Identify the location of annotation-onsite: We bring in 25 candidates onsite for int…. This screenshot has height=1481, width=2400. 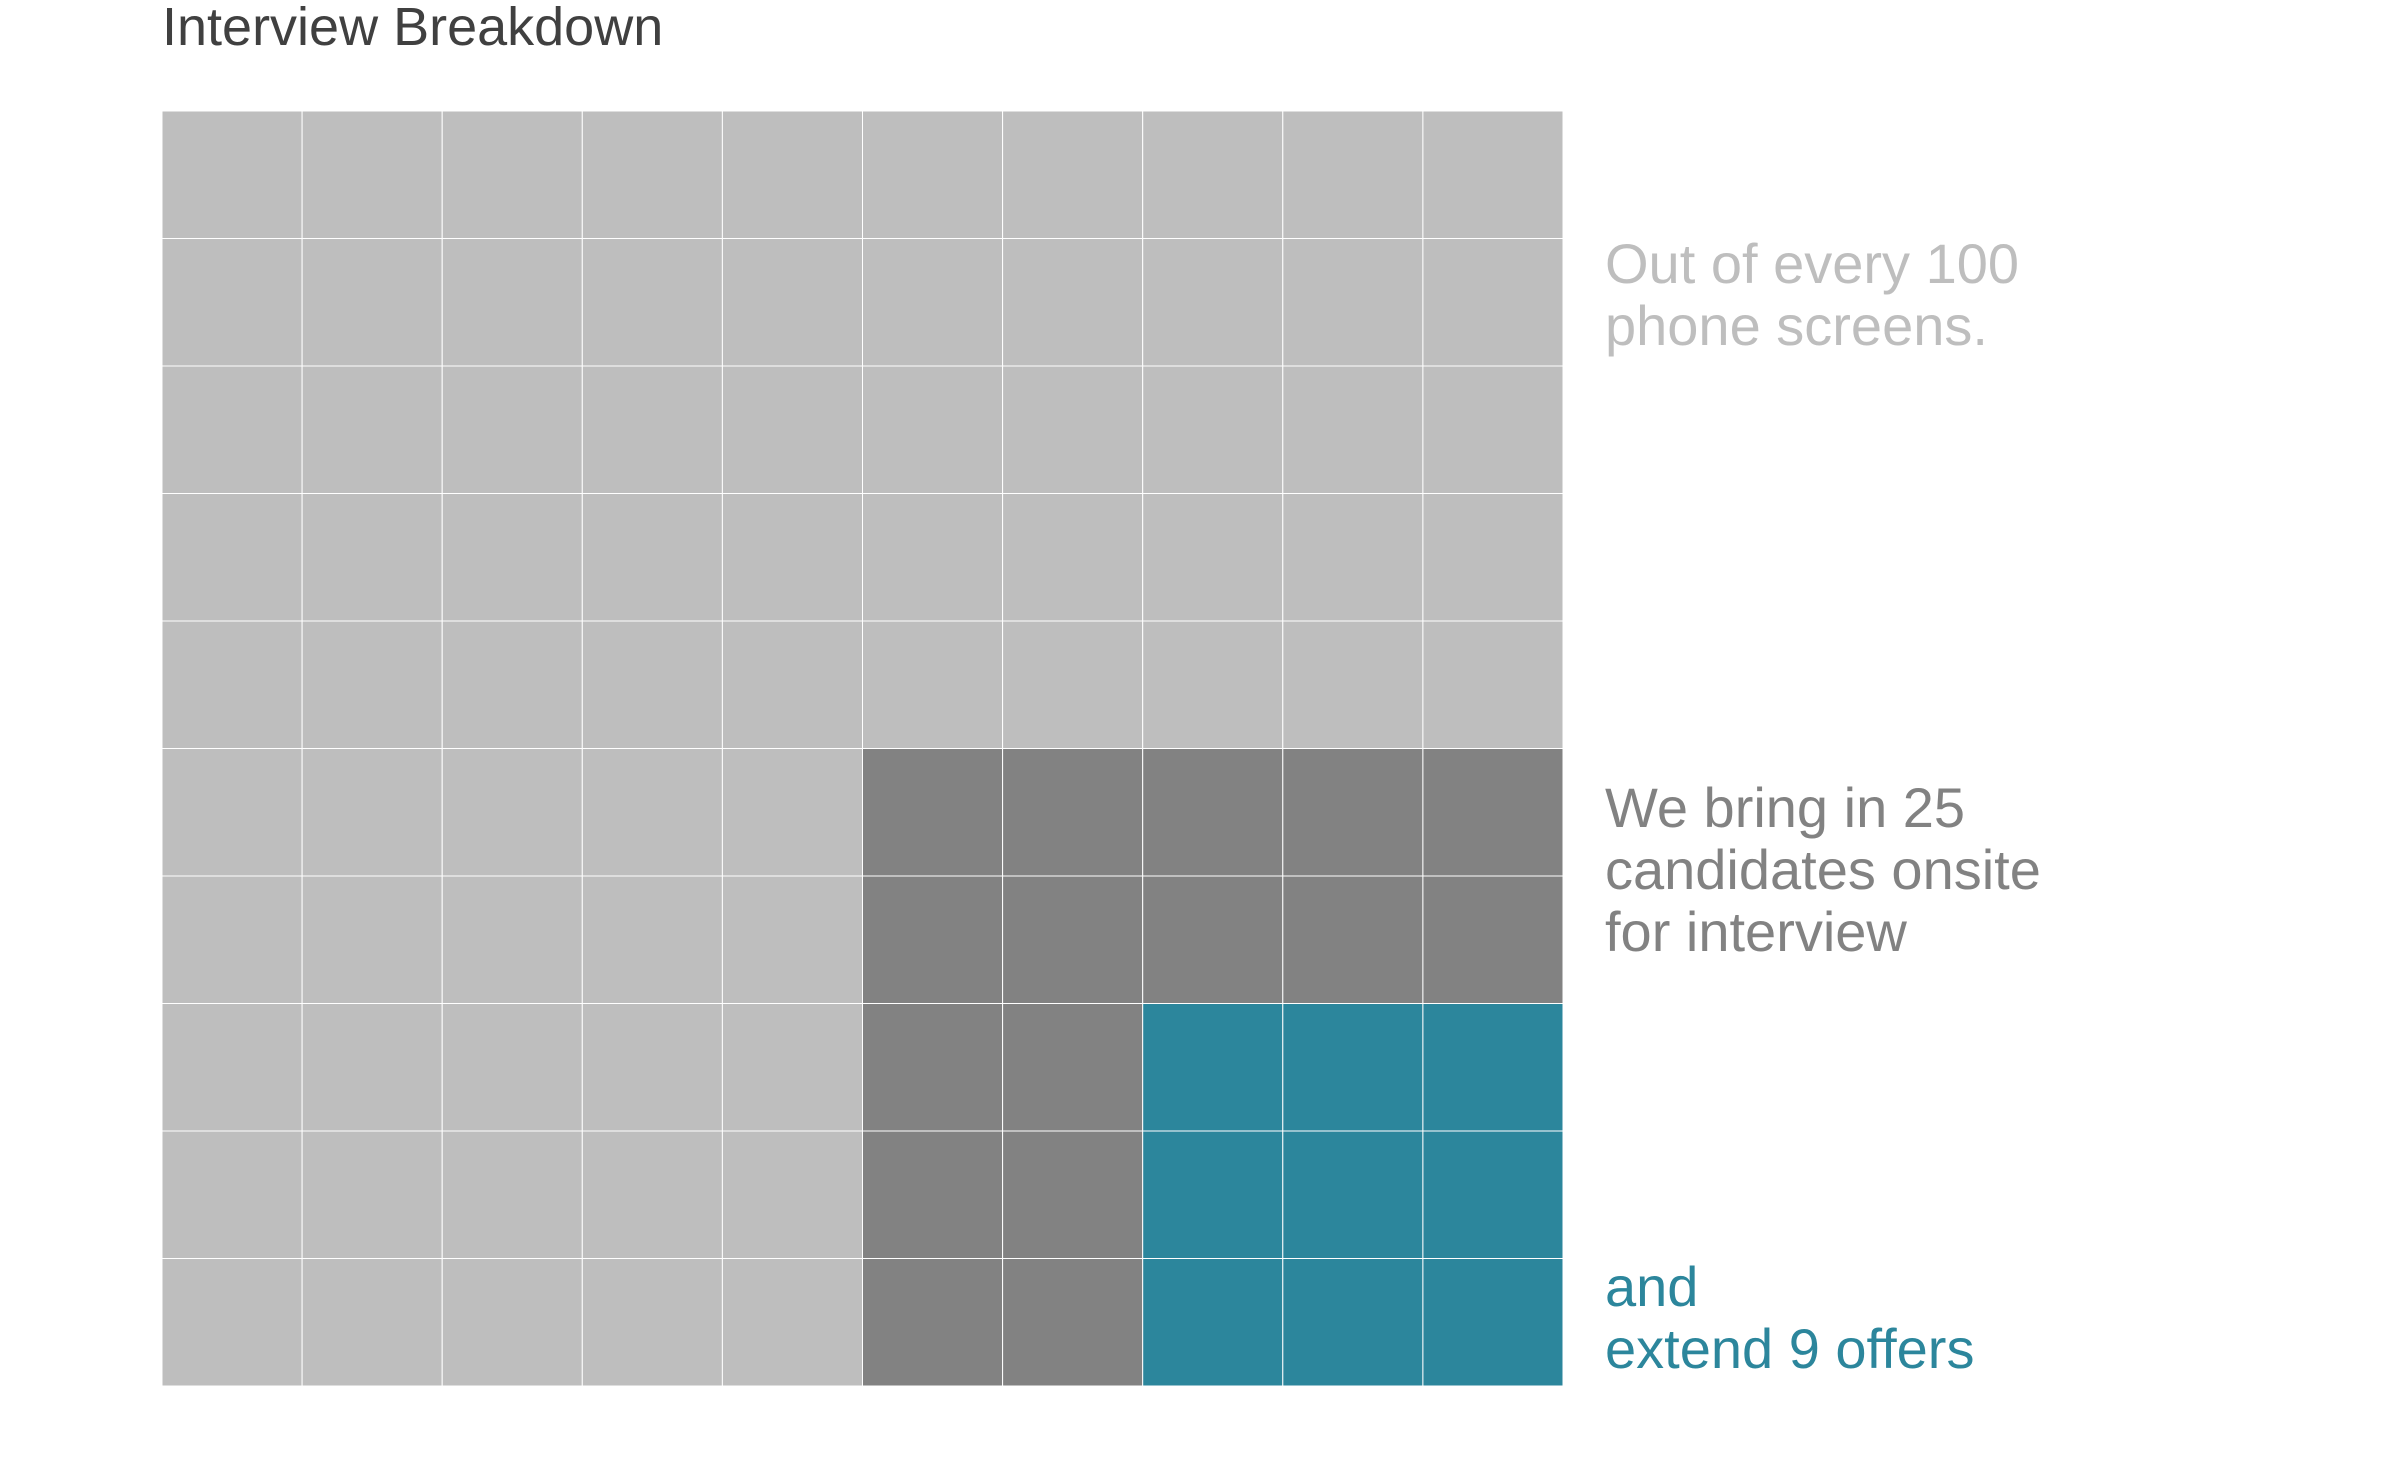
(1823, 869).